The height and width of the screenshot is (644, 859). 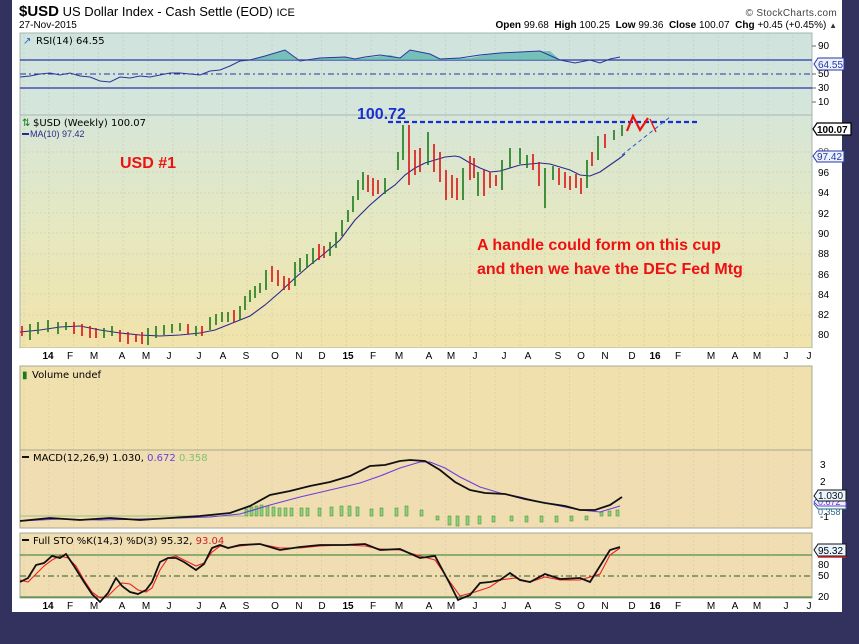 What do you see at coordinates (682, 25) in the screenshot?
I see `close-label: Close` at bounding box center [682, 25].